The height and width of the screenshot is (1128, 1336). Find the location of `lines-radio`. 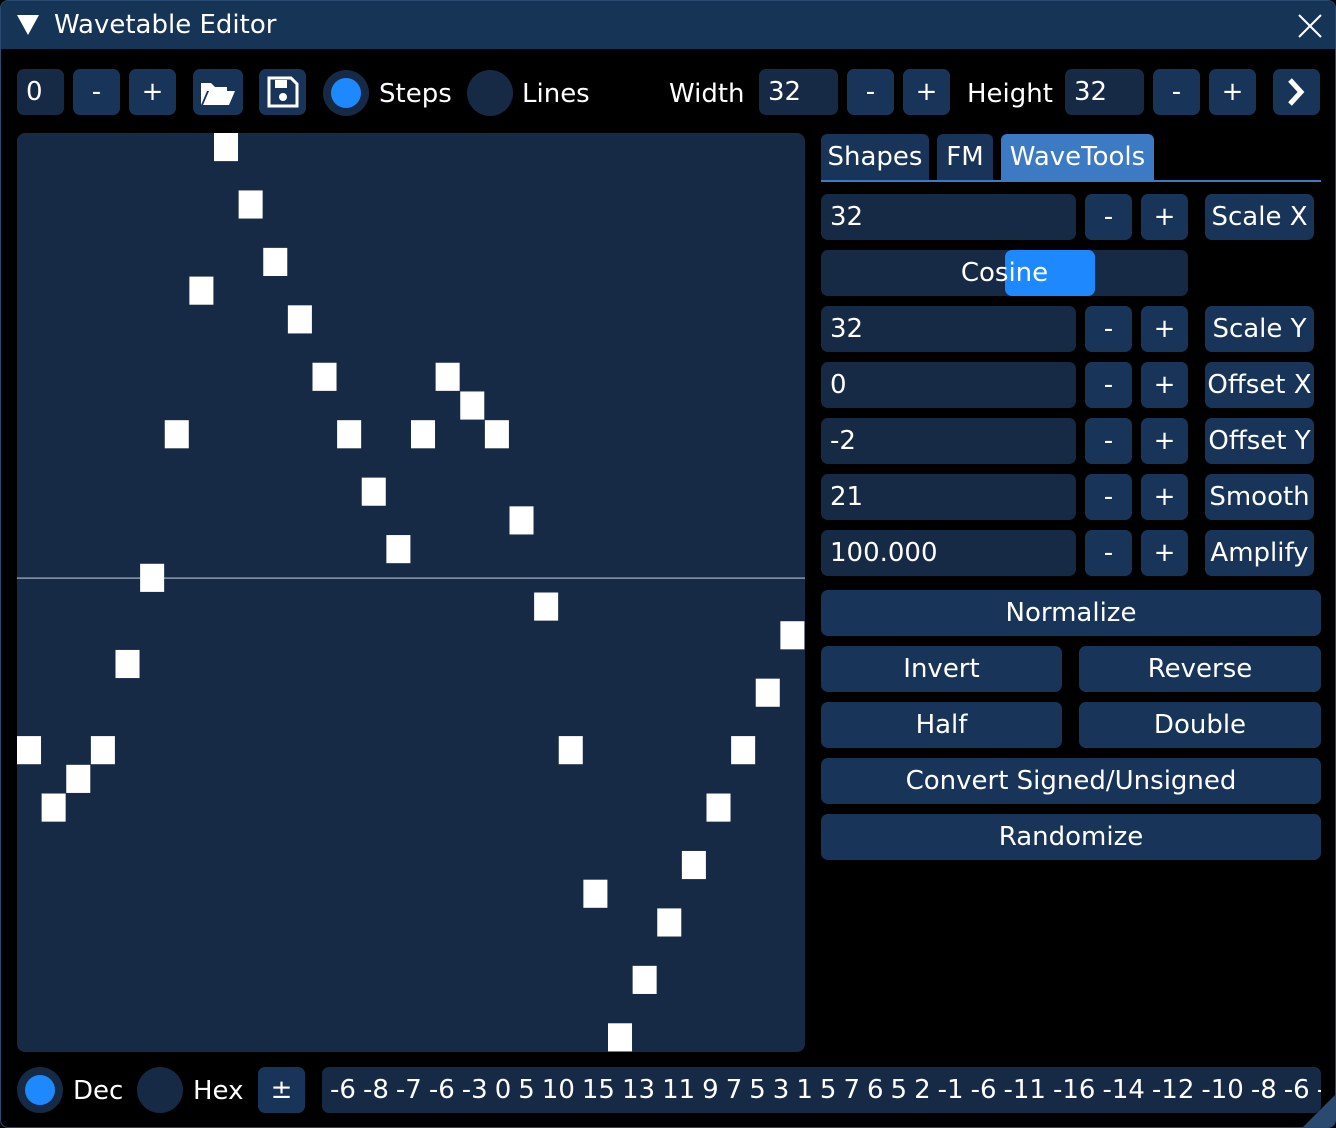

lines-radio is located at coordinates (490, 93).